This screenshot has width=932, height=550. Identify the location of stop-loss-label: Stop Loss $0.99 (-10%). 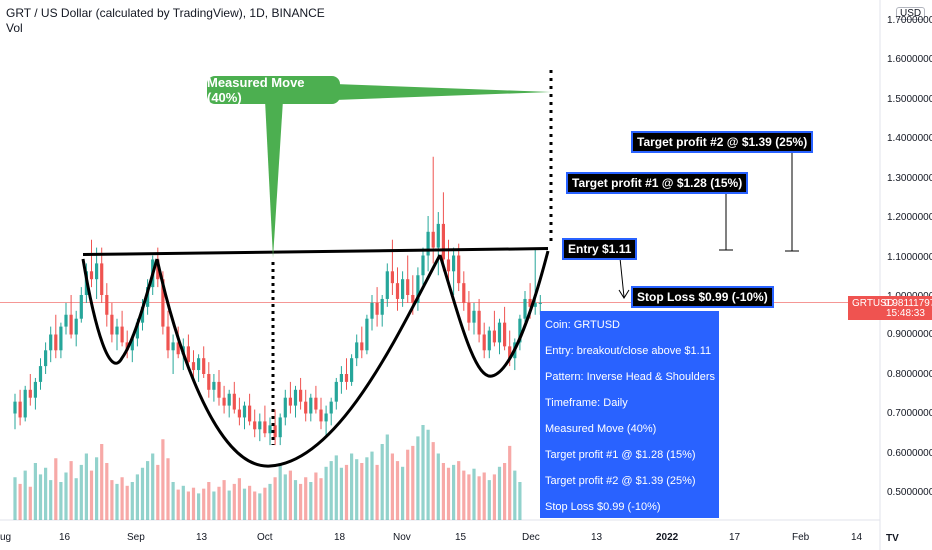
(702, 297).